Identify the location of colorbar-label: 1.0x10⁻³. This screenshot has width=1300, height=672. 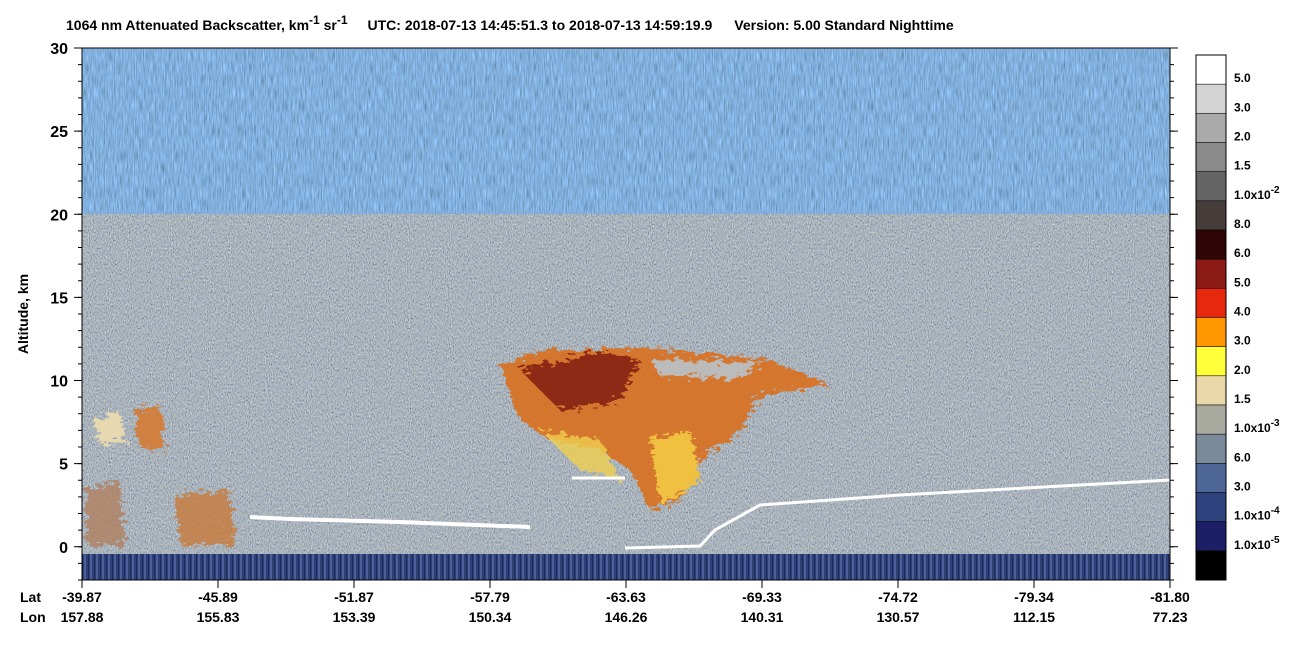
(1257, 426).